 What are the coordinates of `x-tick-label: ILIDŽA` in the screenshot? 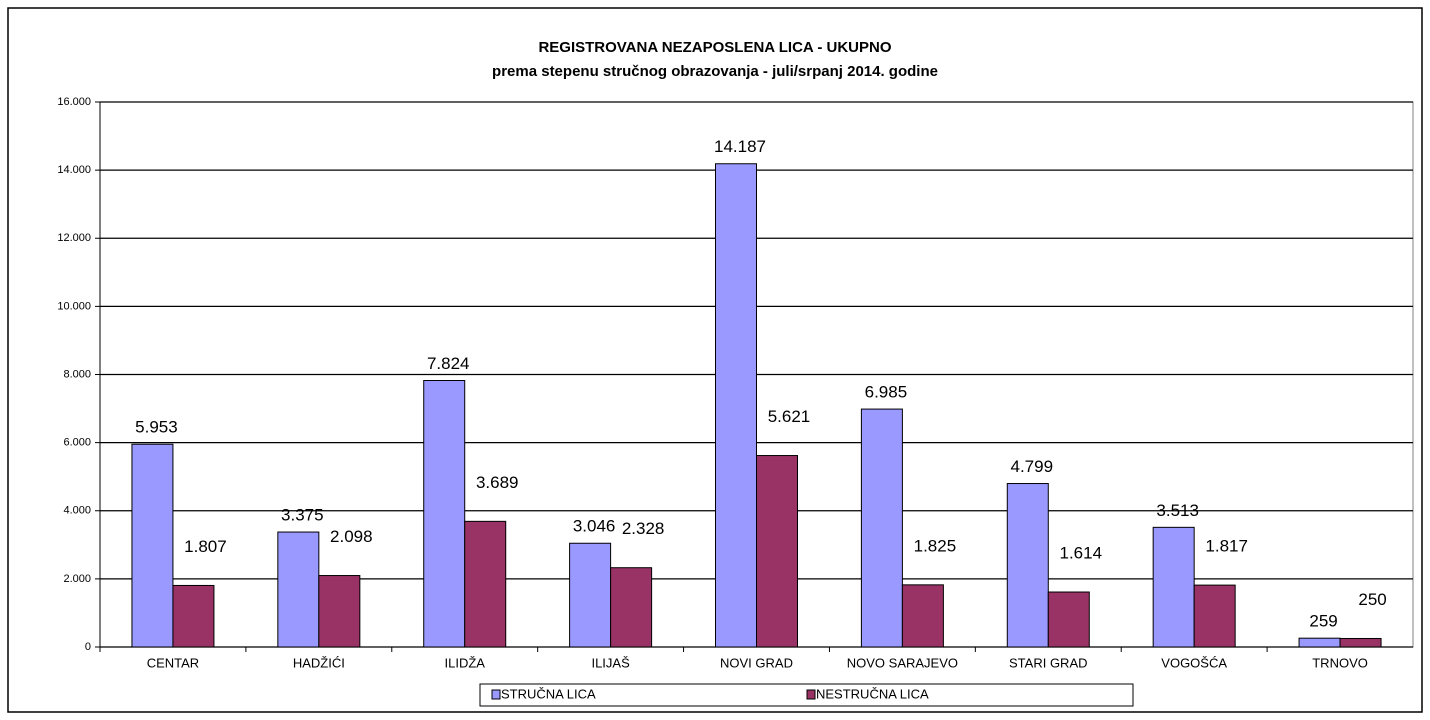 It's located at (464, 662).